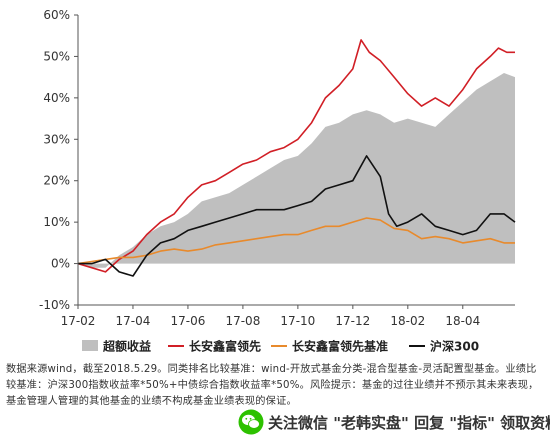  Describe the element at coordinates (56, 222) in the screenshot. I see `y-tick-label: 10%` at that location.